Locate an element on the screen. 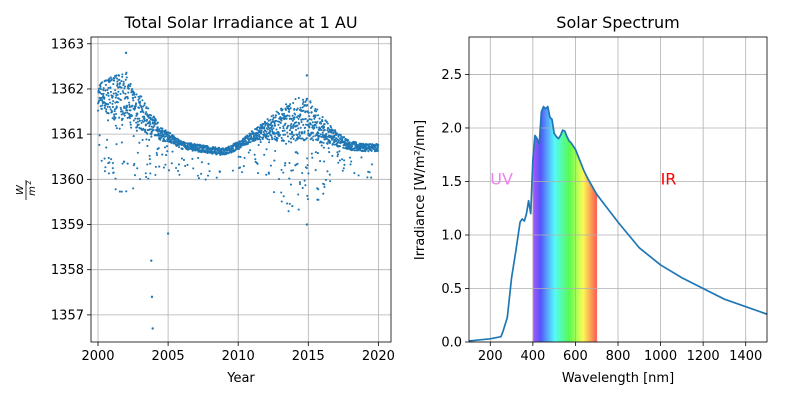 This screenshot has height=400, width=800. spectrum-ytick-label: 2.5 is located at coordinates (451, 75).